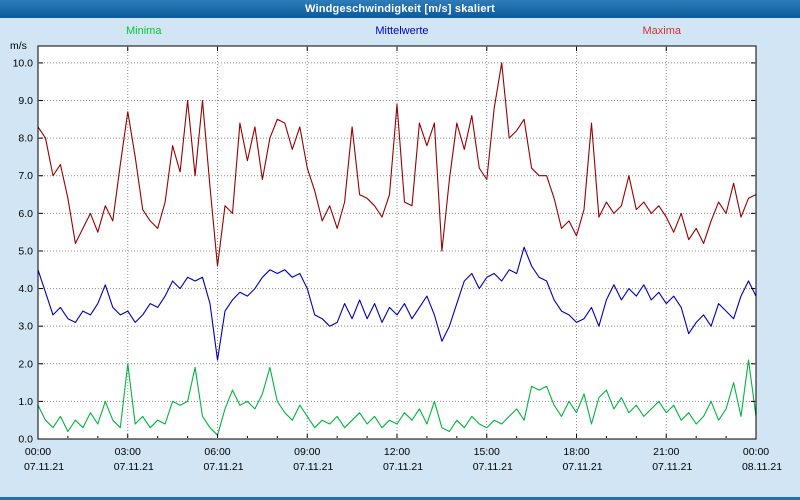 Image resolution: width=800 pixels, height=500 pixels. What do you see at coordinates (25, 176) in the screenshot?
I see `svg-text: 7.0` at bounding box center [25, 176].